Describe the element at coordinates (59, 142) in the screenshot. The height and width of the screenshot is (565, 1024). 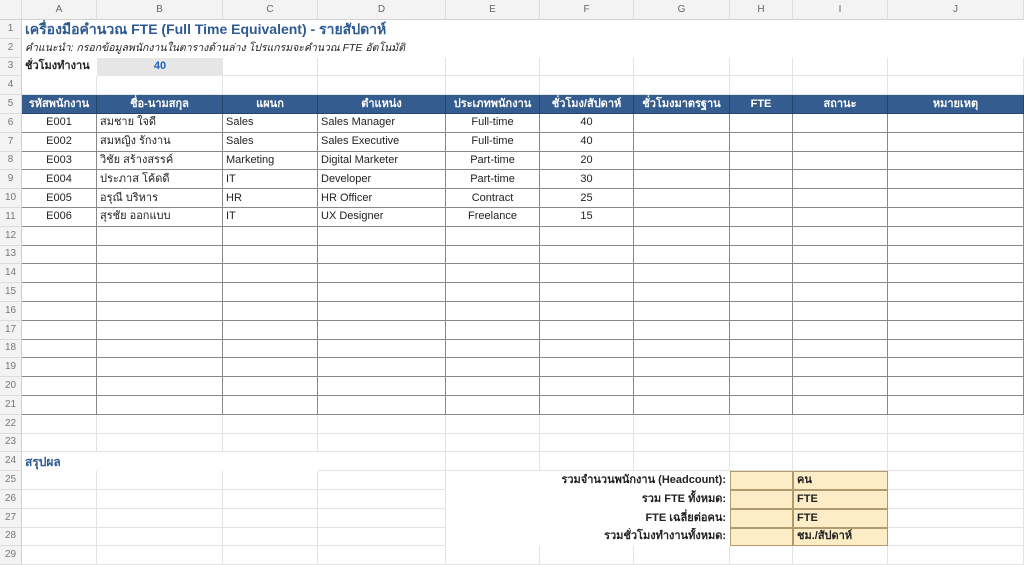
I see `table-cell: E002` at that location.